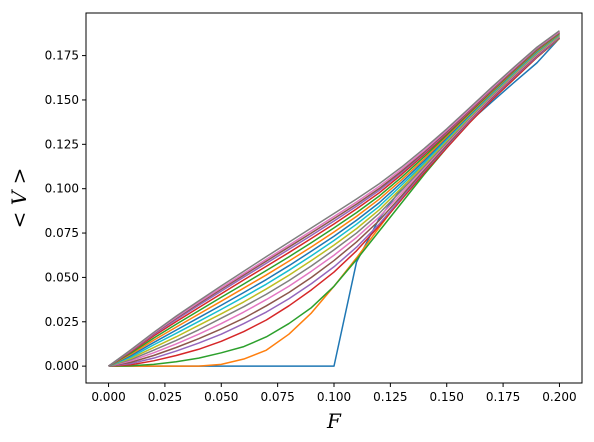 The width and height of the screenshot is (594, 442). Describe the element at coordinates (62, 277) in the screenshot. I see `y-tick-label: 0.050` at that location.